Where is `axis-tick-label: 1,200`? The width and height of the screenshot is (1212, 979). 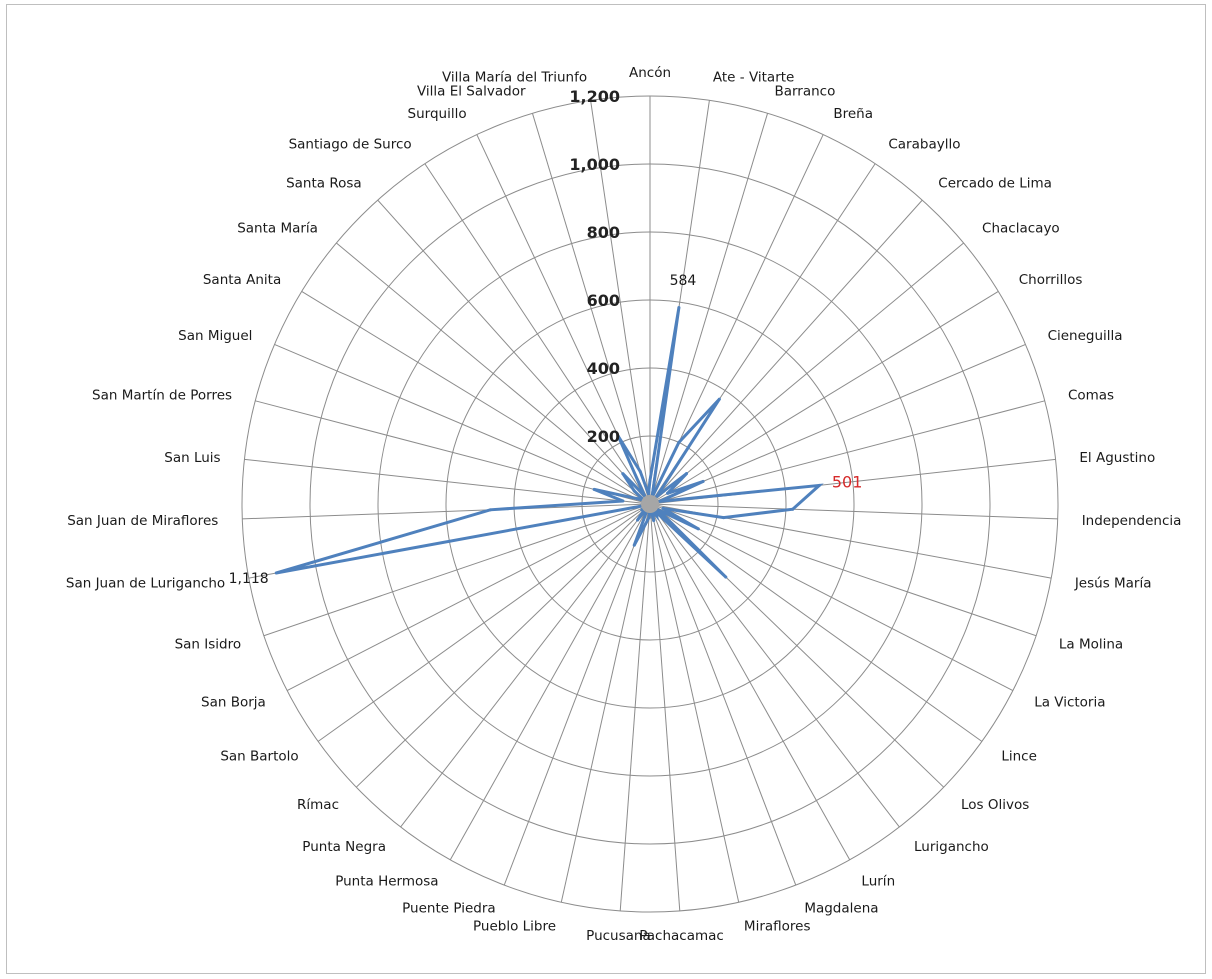
axis-tick-label: 1,200 is located at coordinates (594, 96).